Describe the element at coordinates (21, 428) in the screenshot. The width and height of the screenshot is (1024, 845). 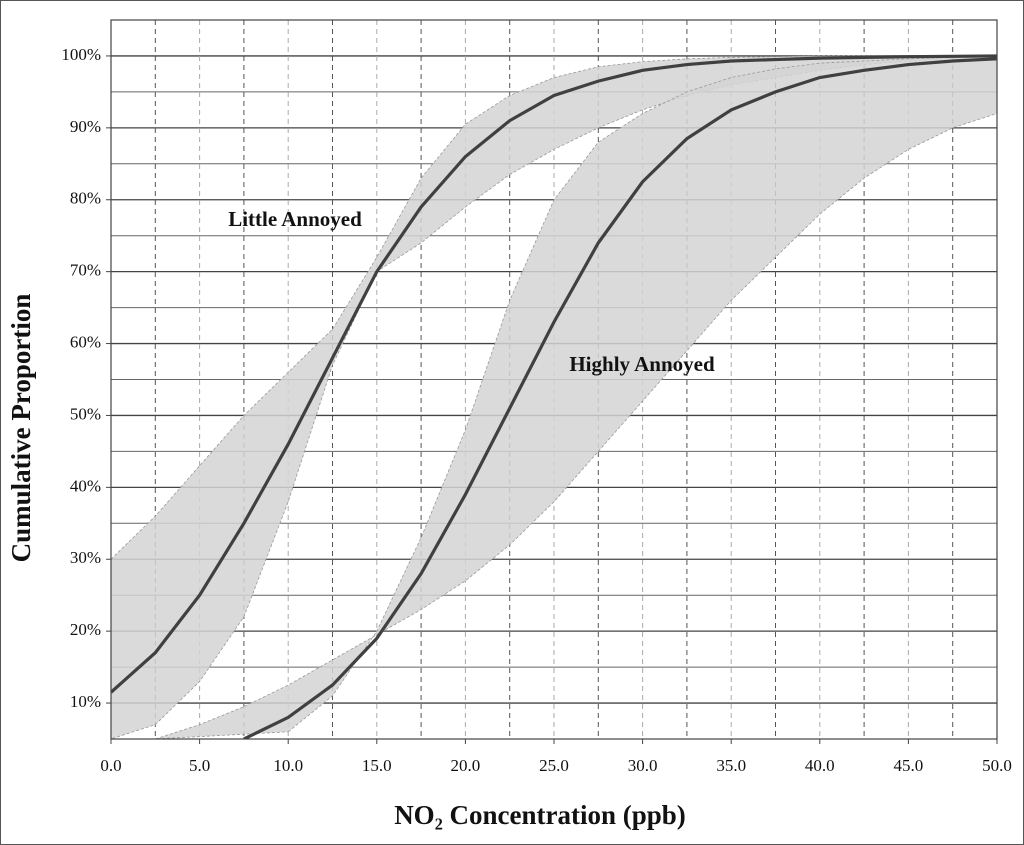
I see `y-axis-label: Cumulative Proportion` at that location.